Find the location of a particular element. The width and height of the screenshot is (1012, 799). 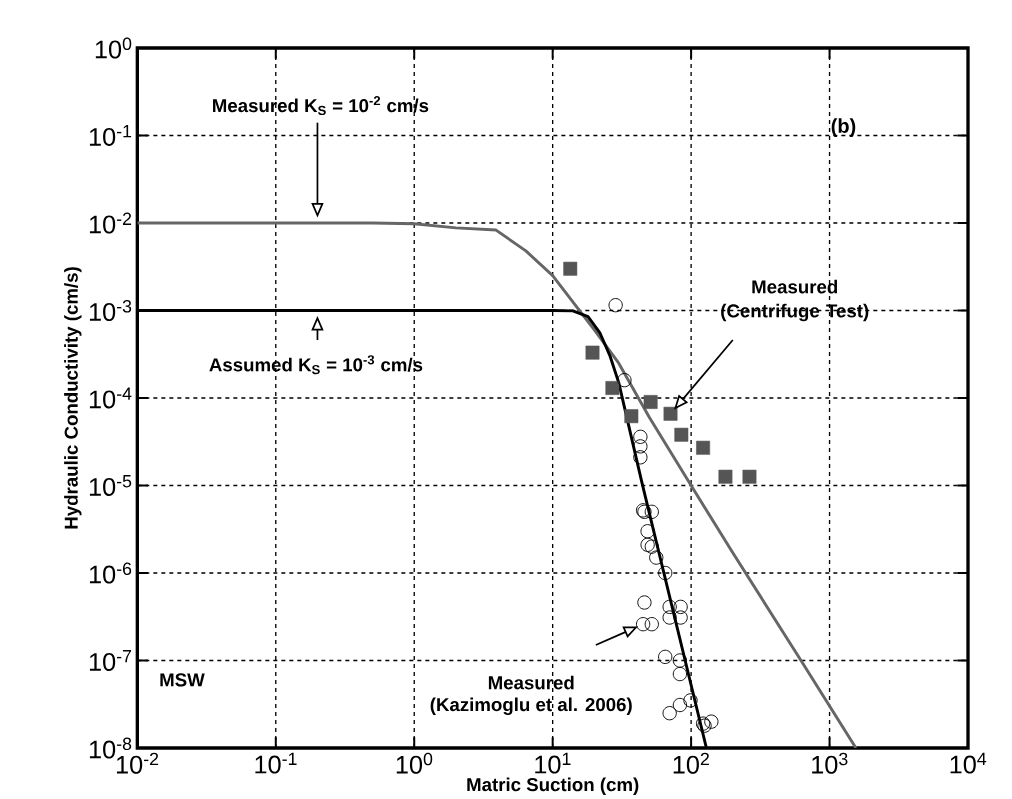

y-tick-label: 10$^{-1}$ is located at coordinates (110, 135).